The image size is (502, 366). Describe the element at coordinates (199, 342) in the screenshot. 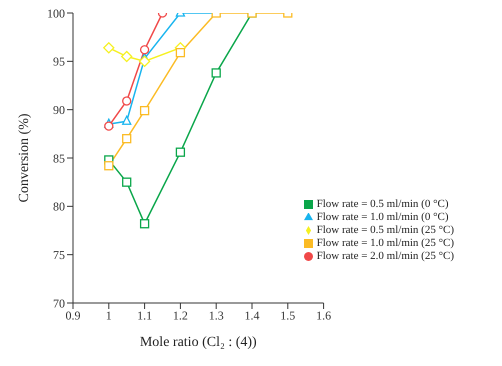

I see `x-axis-title: Mole ratio (Cl₂ : (4))` at that location.